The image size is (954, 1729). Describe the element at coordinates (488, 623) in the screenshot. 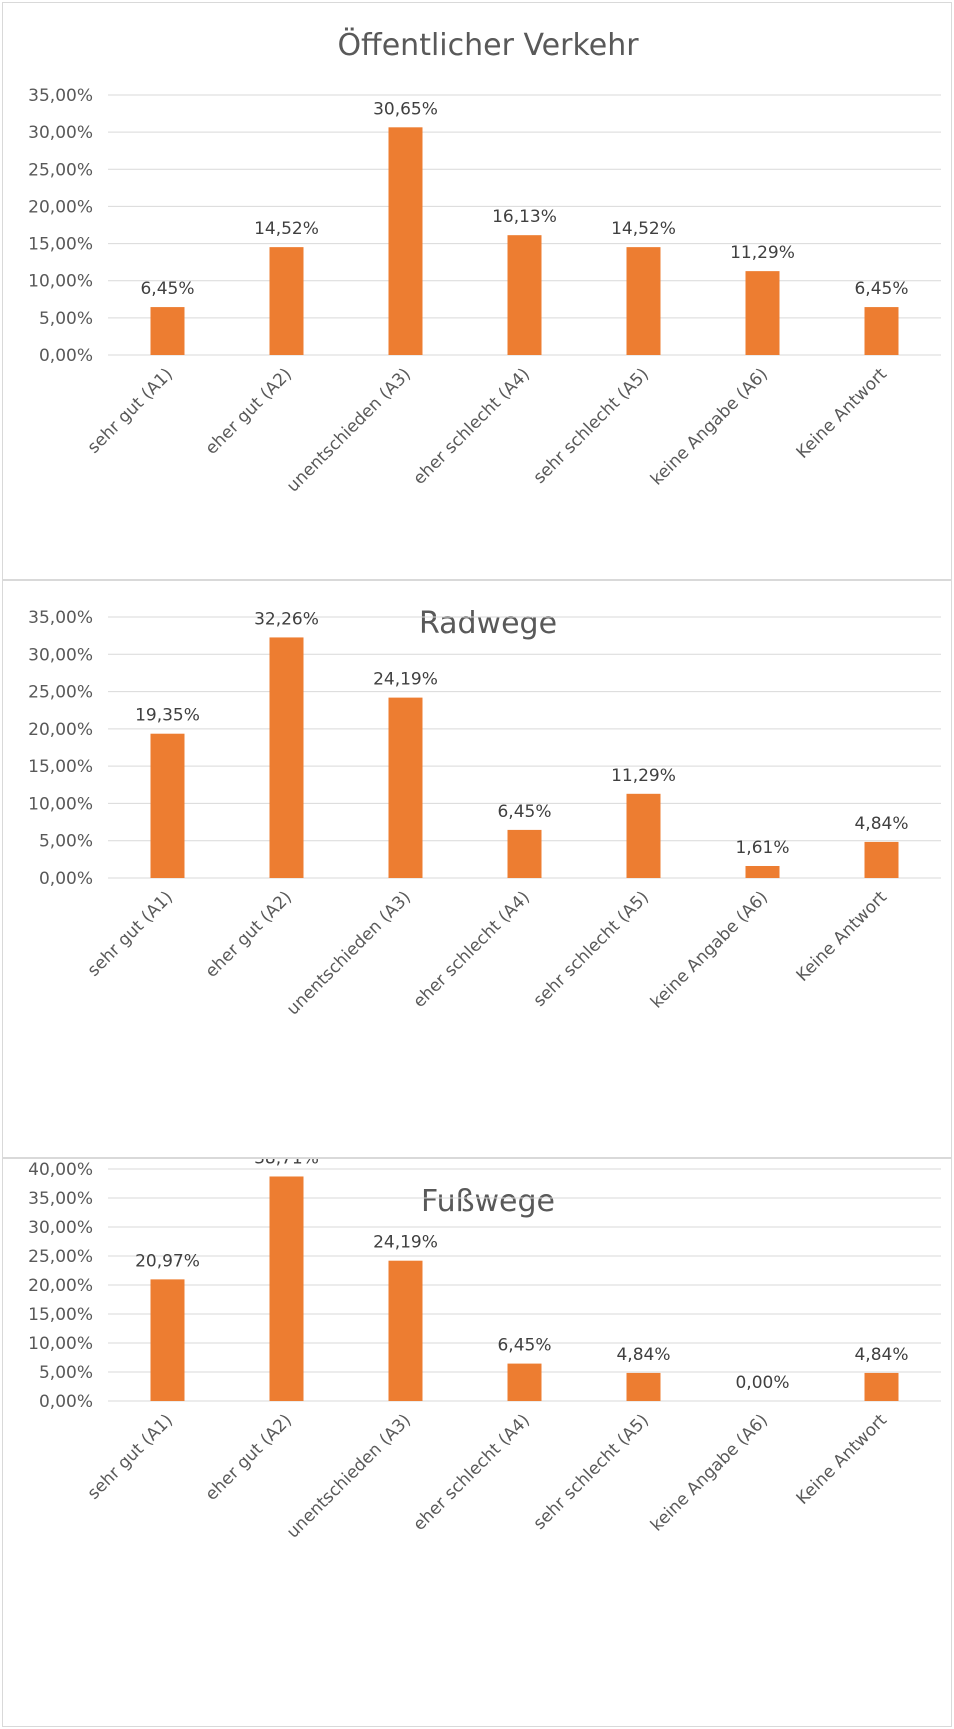

I see `chart-title: Radwege` at that location.